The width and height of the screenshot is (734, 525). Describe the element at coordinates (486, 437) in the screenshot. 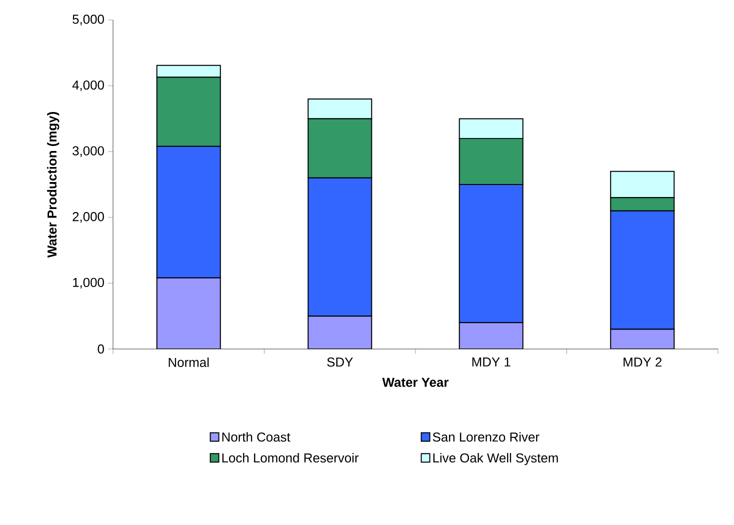

I see `legend-label: San Lorenzo River` at that location.